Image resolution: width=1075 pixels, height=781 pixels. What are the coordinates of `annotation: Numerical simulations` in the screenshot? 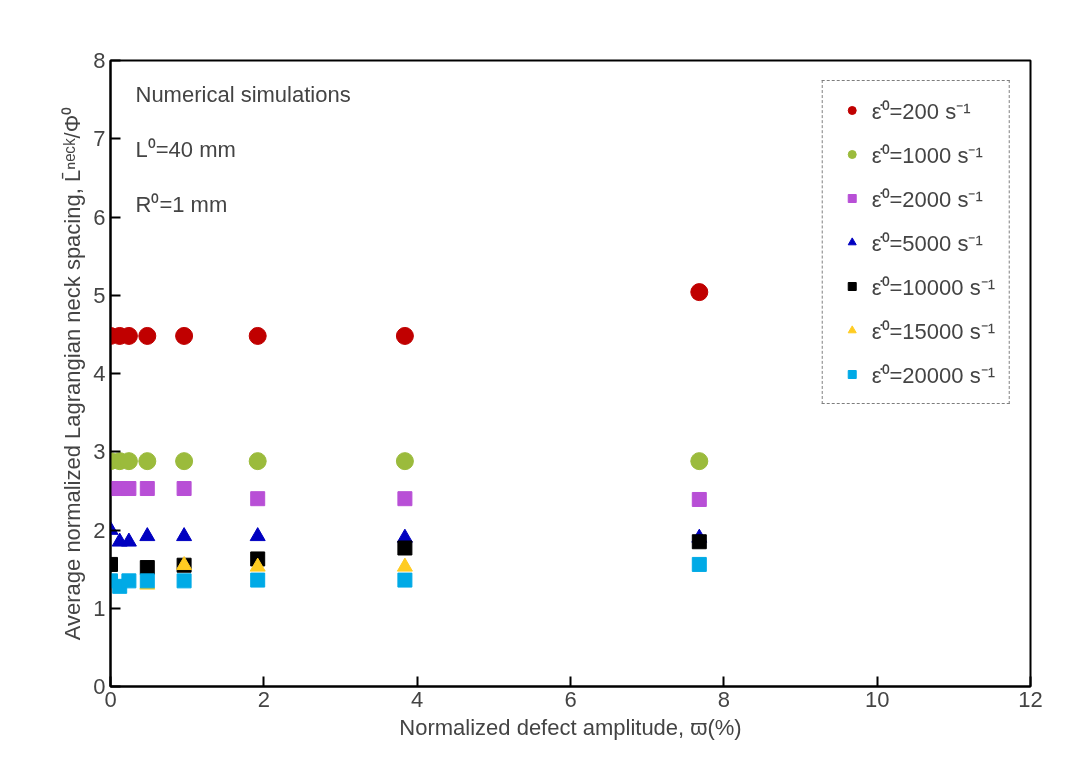 It's located at (243, 94).